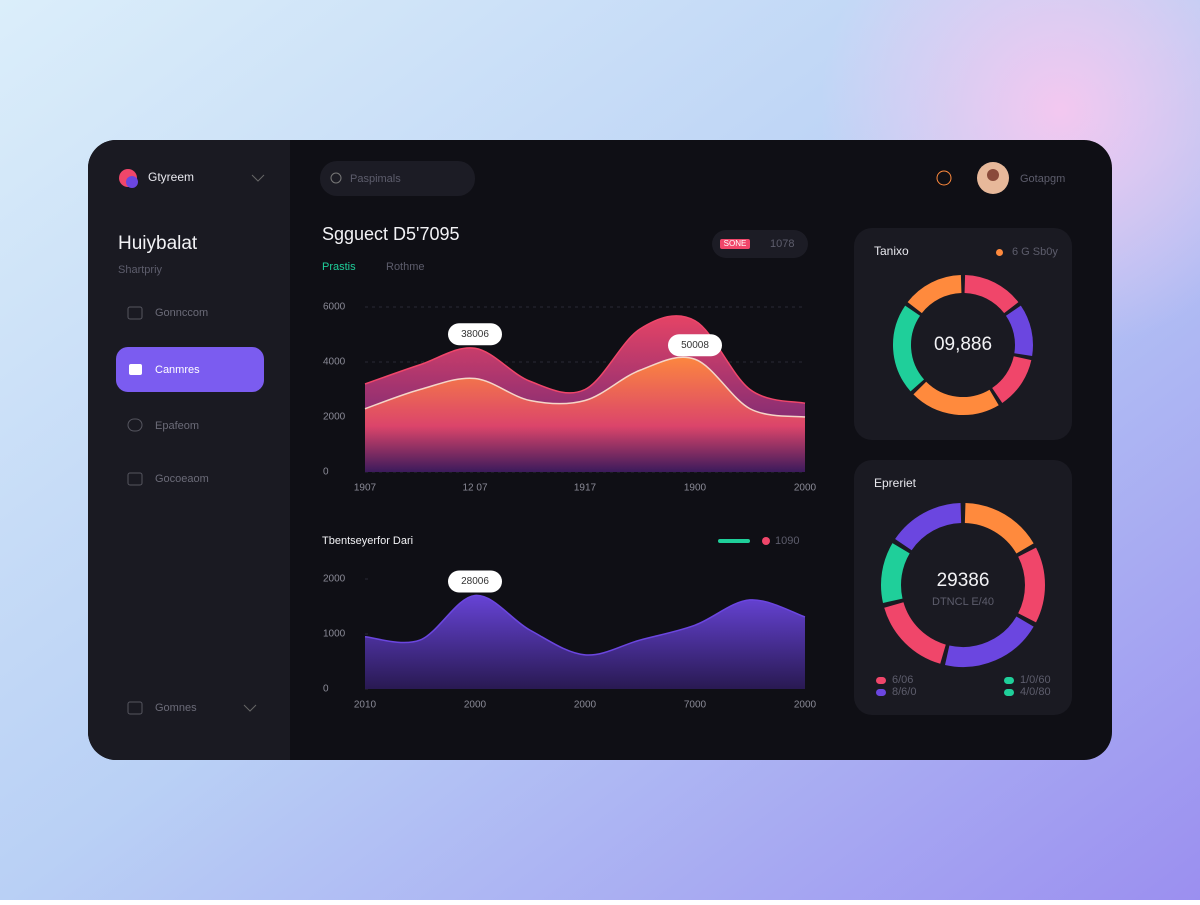  Describe the element at coordinates (336, 178) in the screenshot. I see `search-icon` at that location.